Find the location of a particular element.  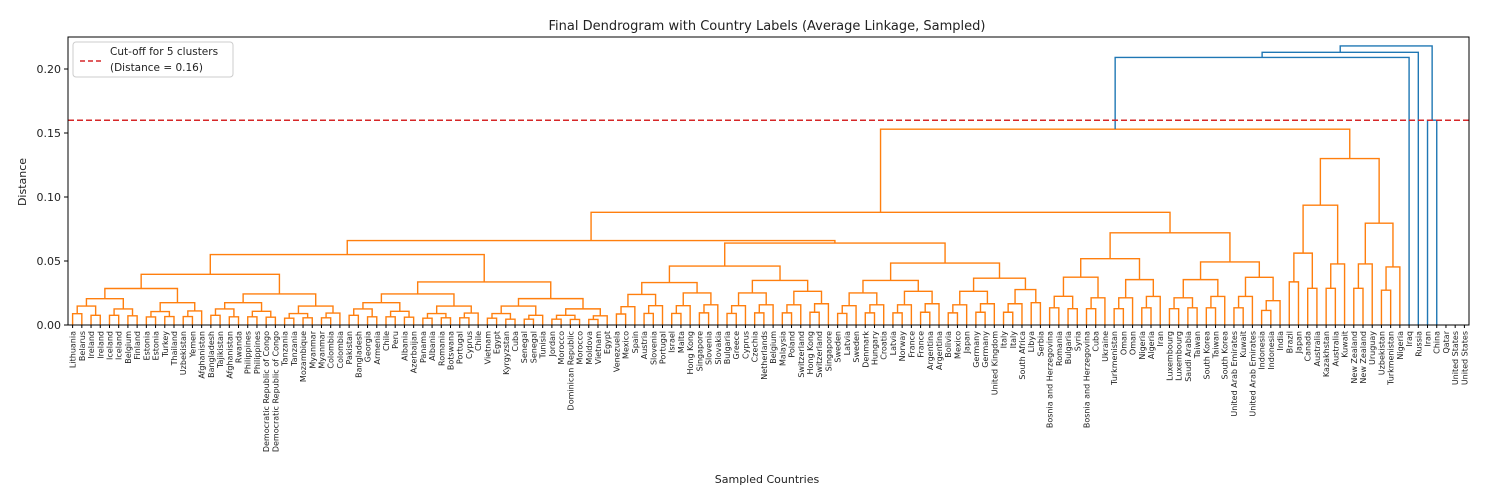

leaf-label: Iceland is located at coordinates (119, 345).